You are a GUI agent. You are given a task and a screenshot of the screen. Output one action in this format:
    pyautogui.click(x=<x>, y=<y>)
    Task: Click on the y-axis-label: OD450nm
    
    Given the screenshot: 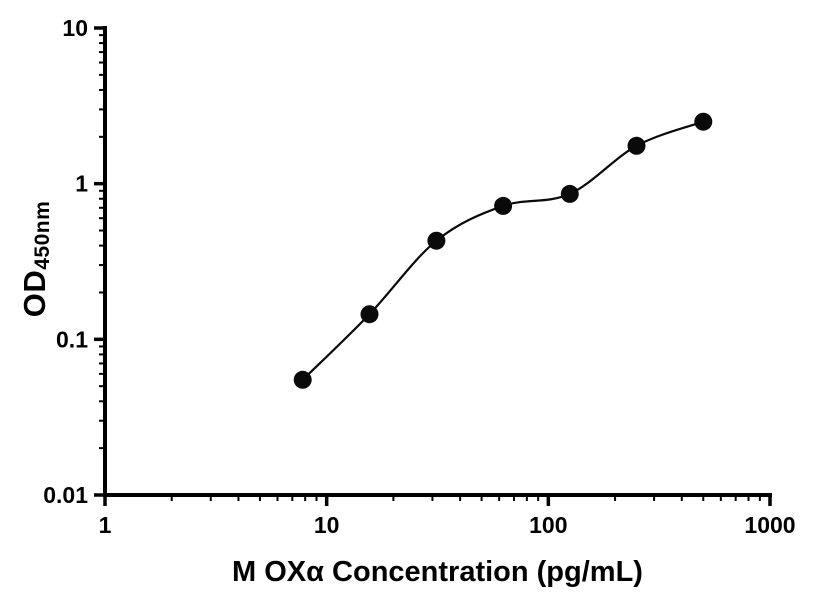 What is the action you would take?
    pyautogui.click(x=35, y=259)
    